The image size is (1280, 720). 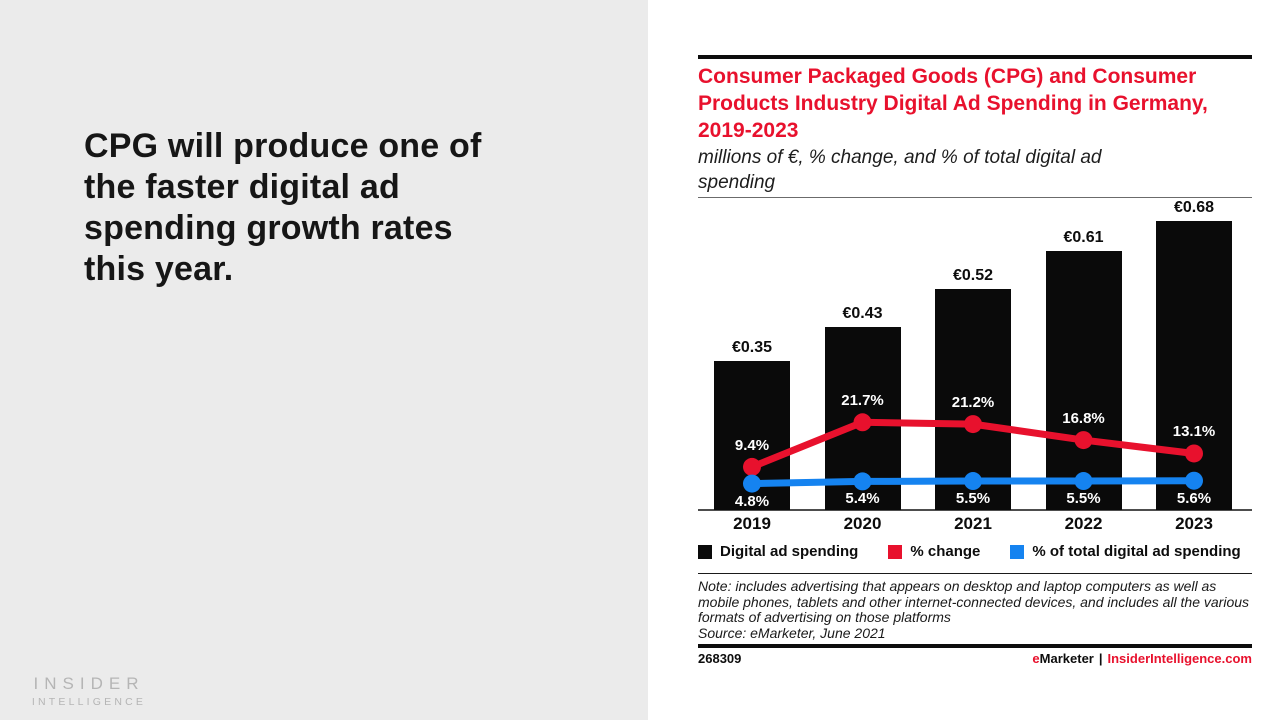 What do you see at coordinates (1180, 658) in the screenshot?
I see `insider-intelligence-link: InsiderIntelligence.com` at bounding box center [1180, 658].